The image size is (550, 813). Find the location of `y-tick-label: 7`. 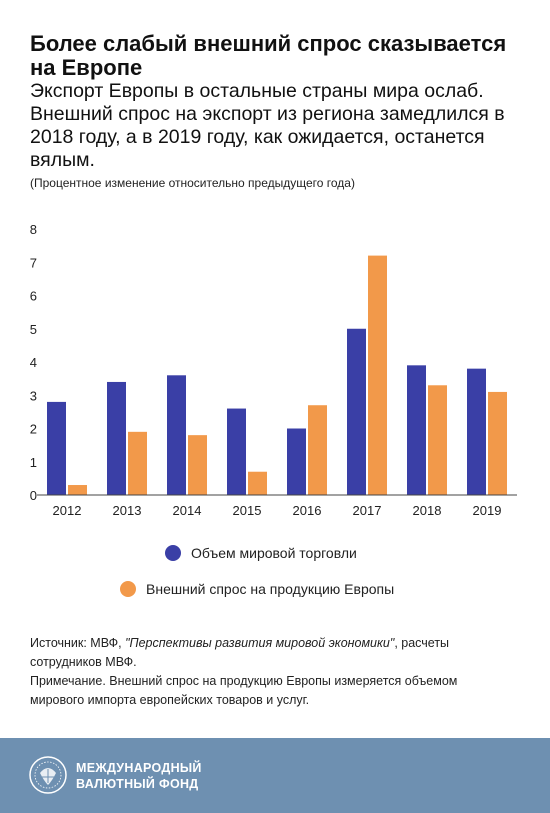

y-tick-label: 7 is located at coordinates (33, 262).